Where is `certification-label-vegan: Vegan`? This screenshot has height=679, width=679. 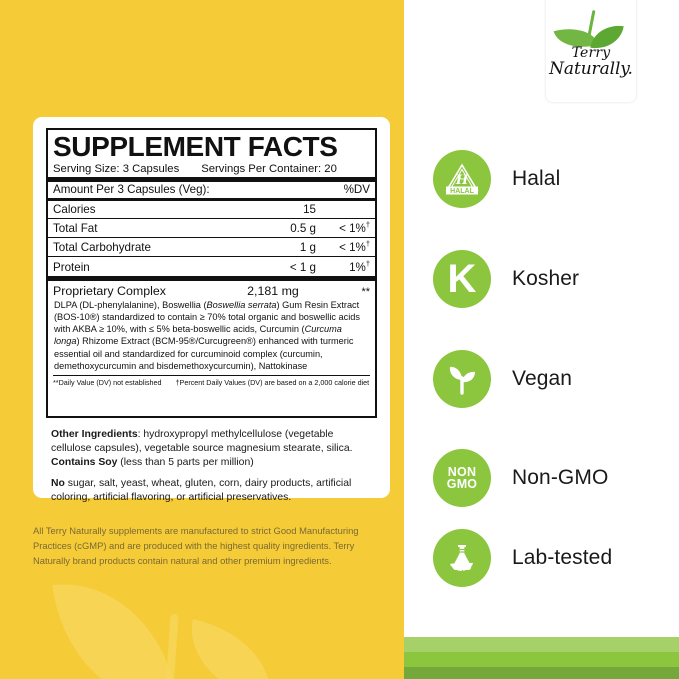 certification-label-vegan: Vegan is located at coordinates (542, 378).